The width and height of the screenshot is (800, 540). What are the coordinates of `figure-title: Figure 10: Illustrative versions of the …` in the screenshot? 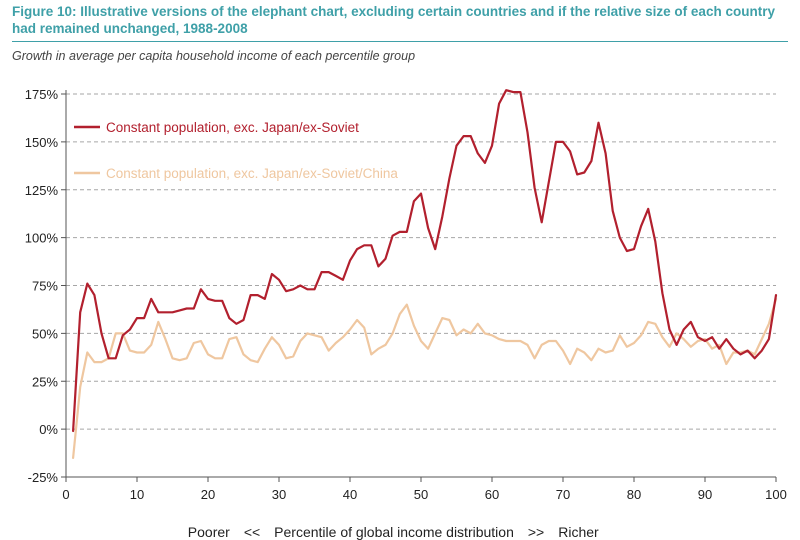 It's located at (393, 20).